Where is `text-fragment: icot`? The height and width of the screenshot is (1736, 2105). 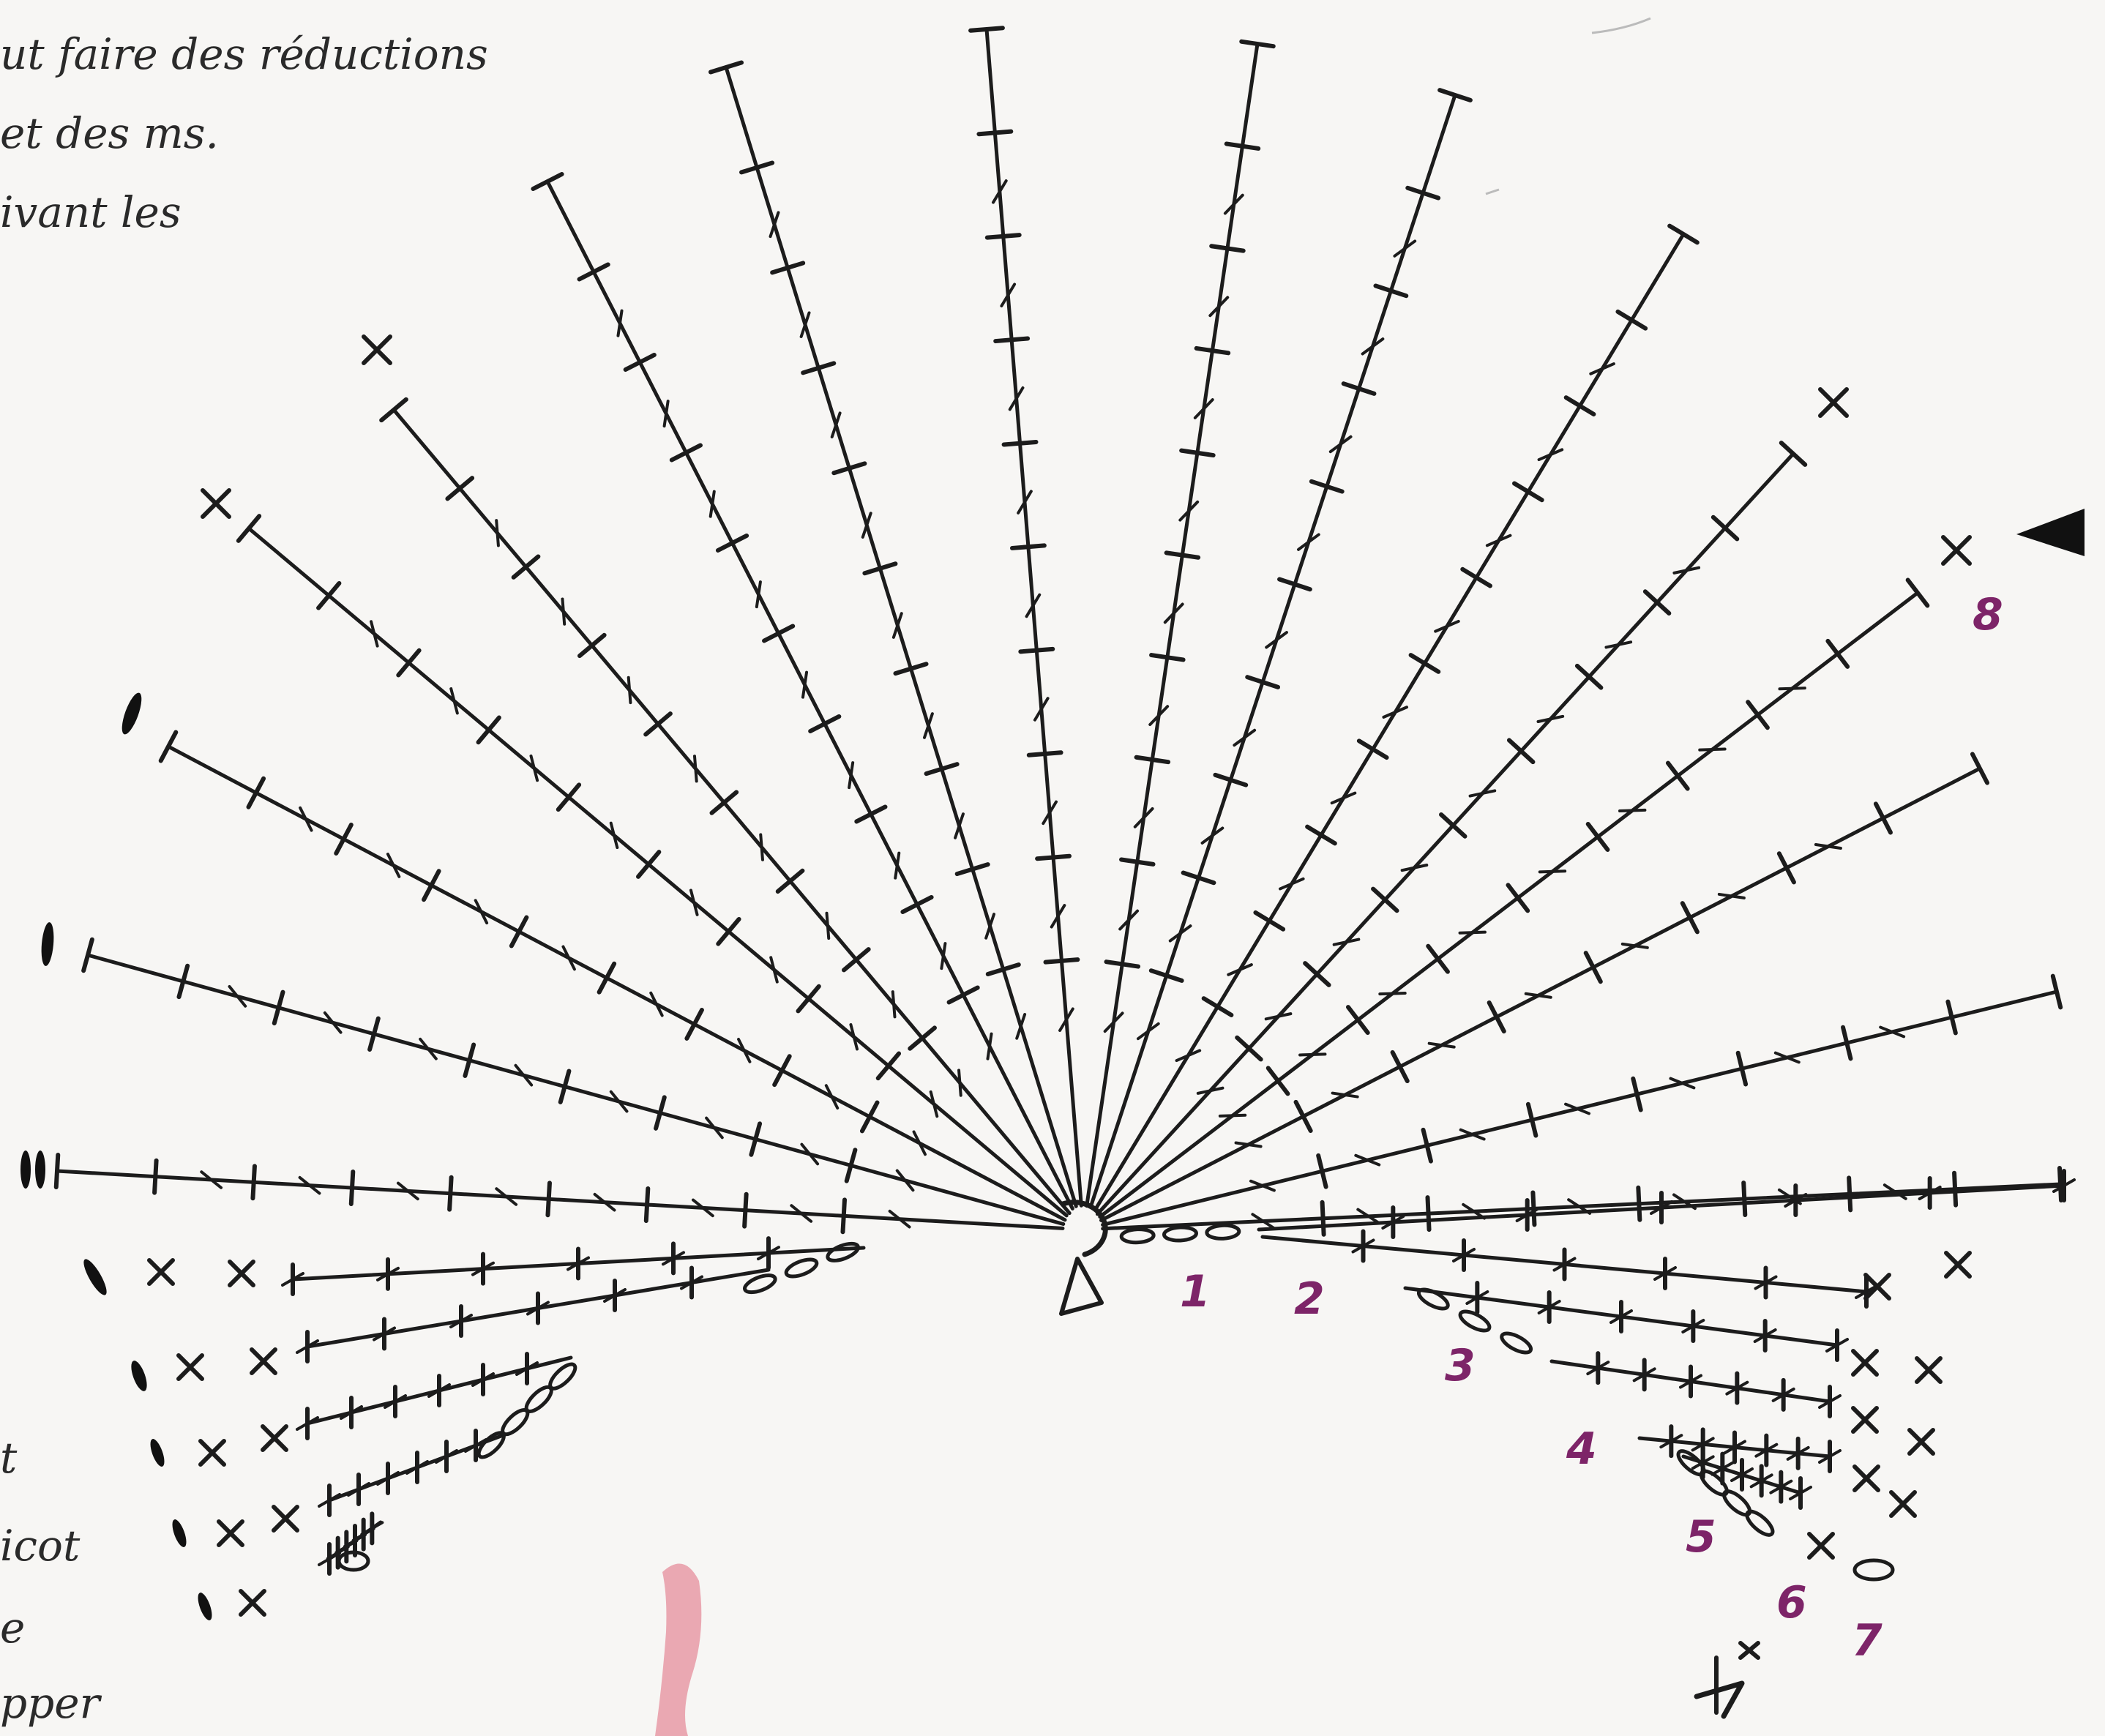 text-fragment: icot is located at coordinates (40, 1546).